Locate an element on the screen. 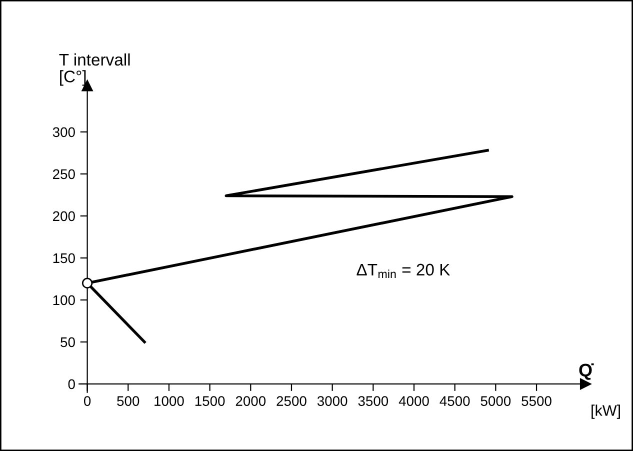 The width and height of the screenshot is (633, 451). y-tick-label: 200 is located at coordinates (64, 216).